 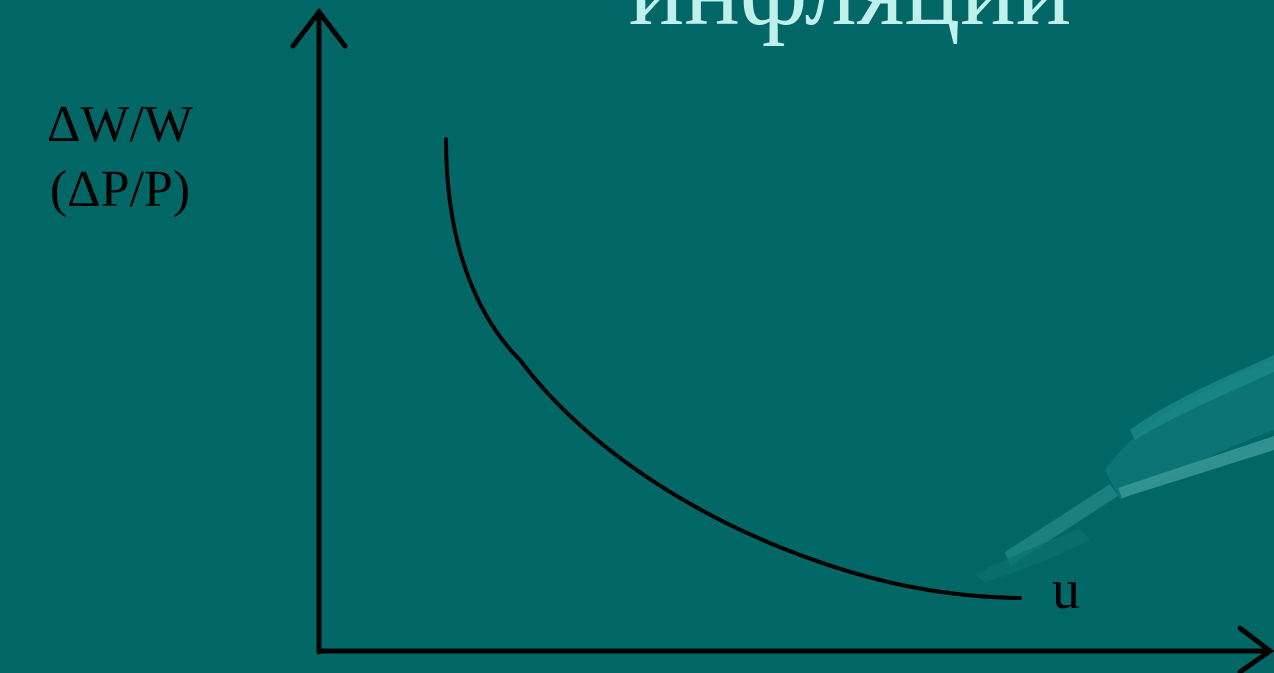 What do you see at coordinates (120, 189) in the screenshot?
I see `y-axis-label-line2: (ΔP/P)` at bounding box center [120, 189].